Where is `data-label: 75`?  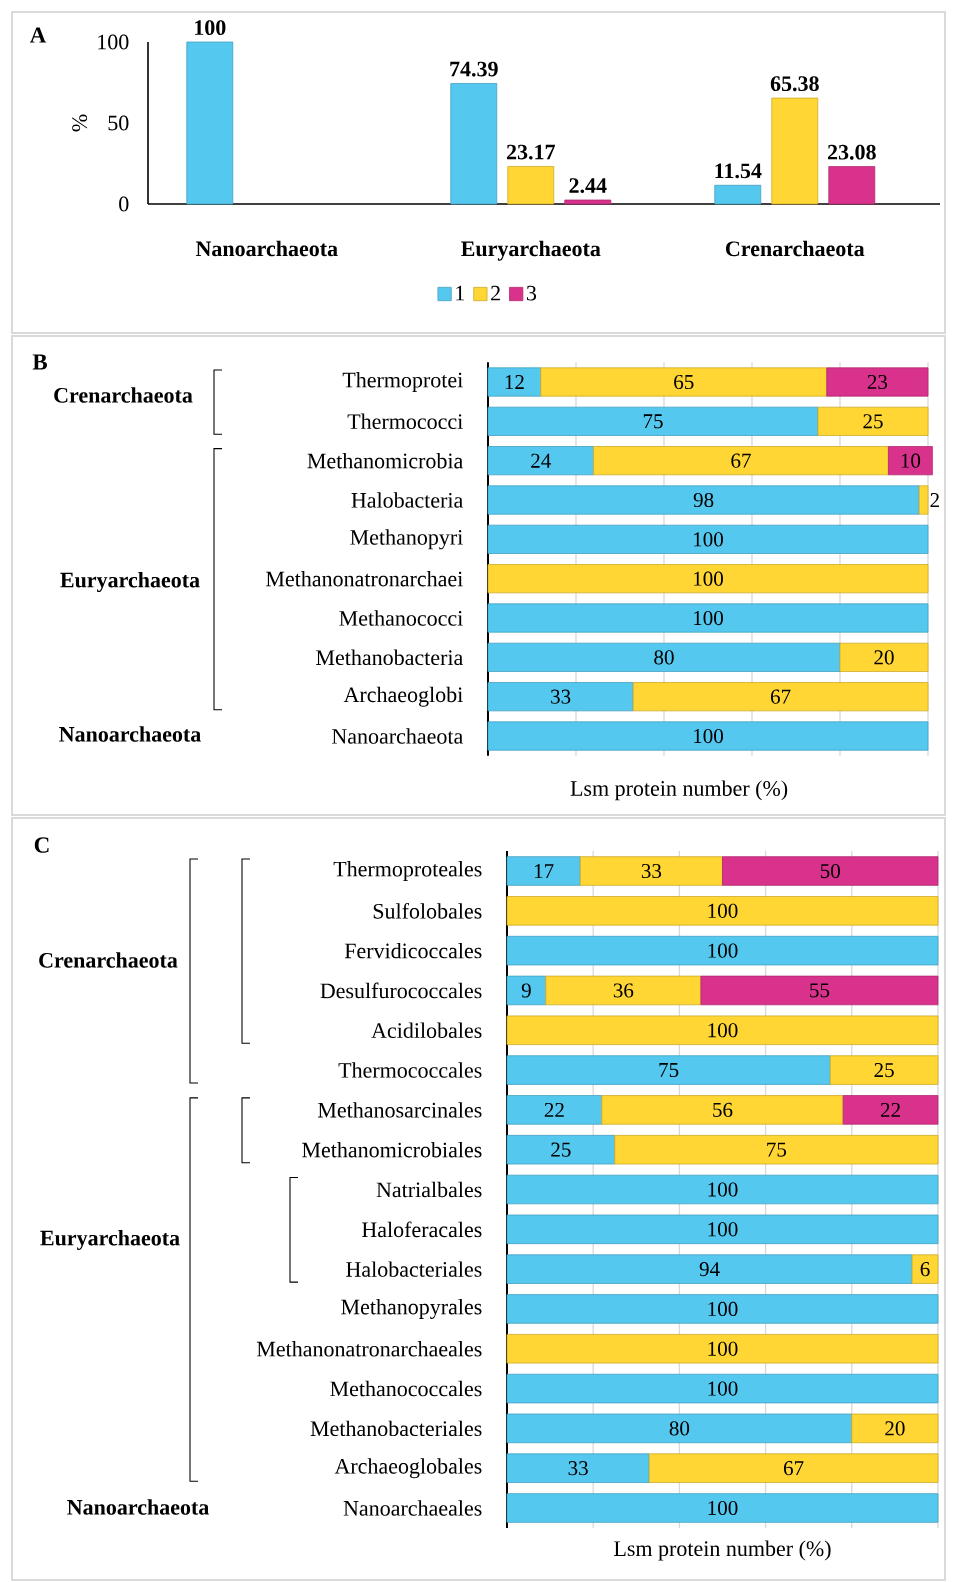
data-label: 75 is located at coordinates (653, 421).